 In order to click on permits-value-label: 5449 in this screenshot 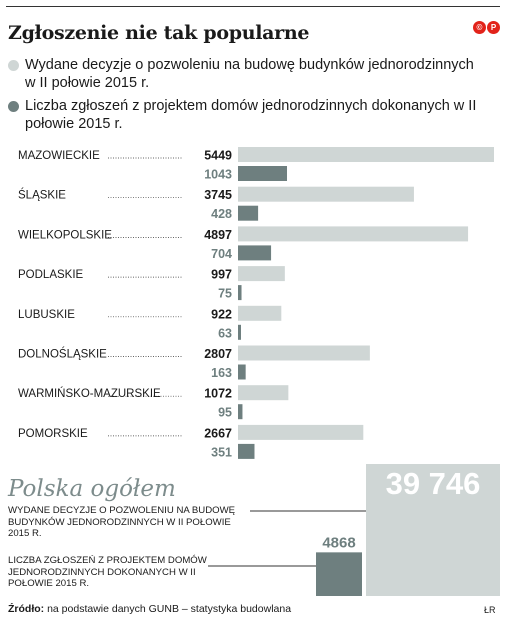, I will do `click(218, 156)`.